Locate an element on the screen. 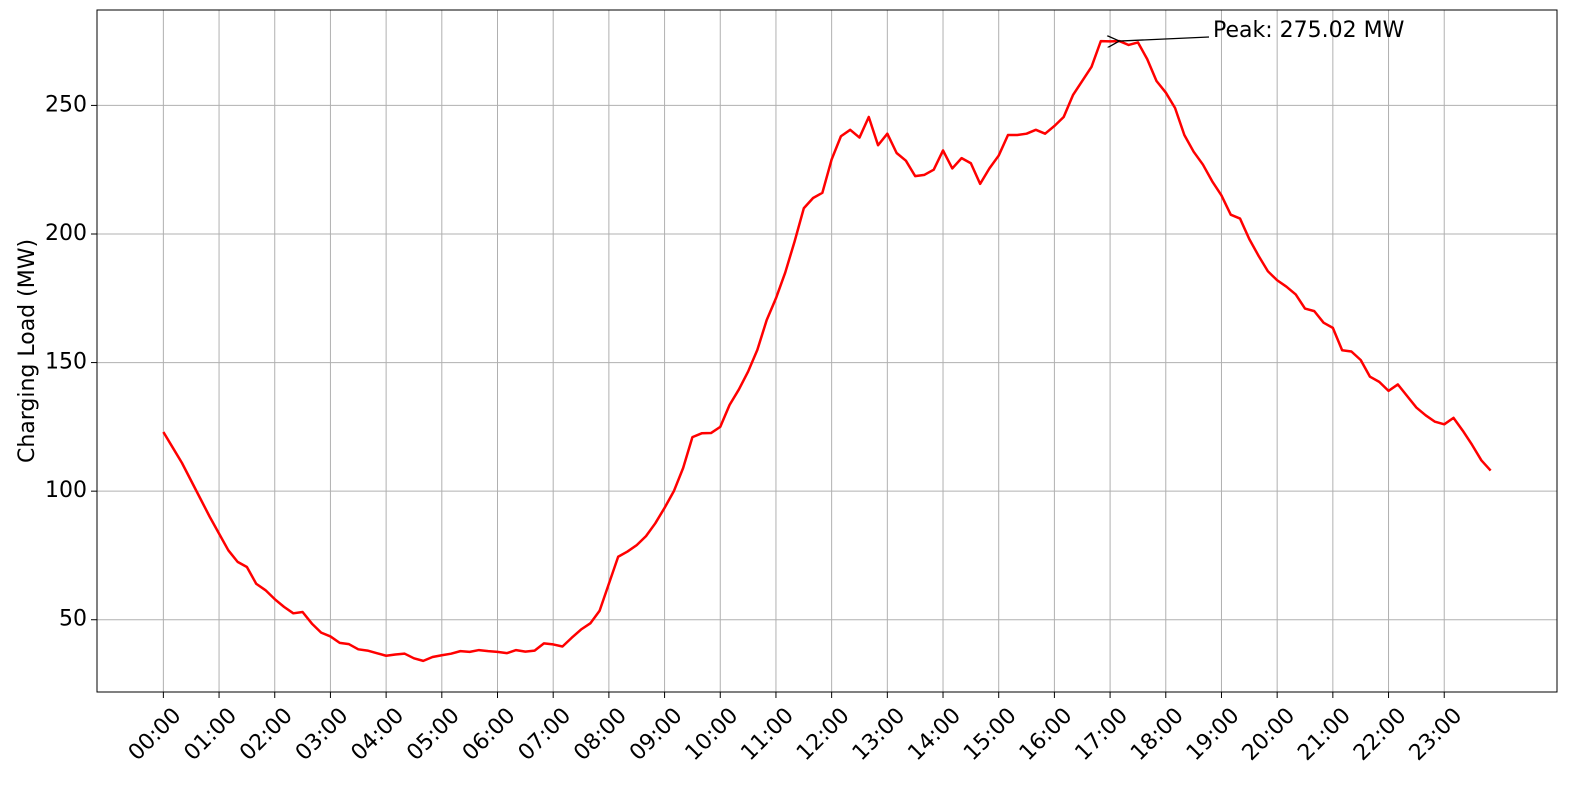  y-tick-label: 150 is located at coordinates (66, 362).